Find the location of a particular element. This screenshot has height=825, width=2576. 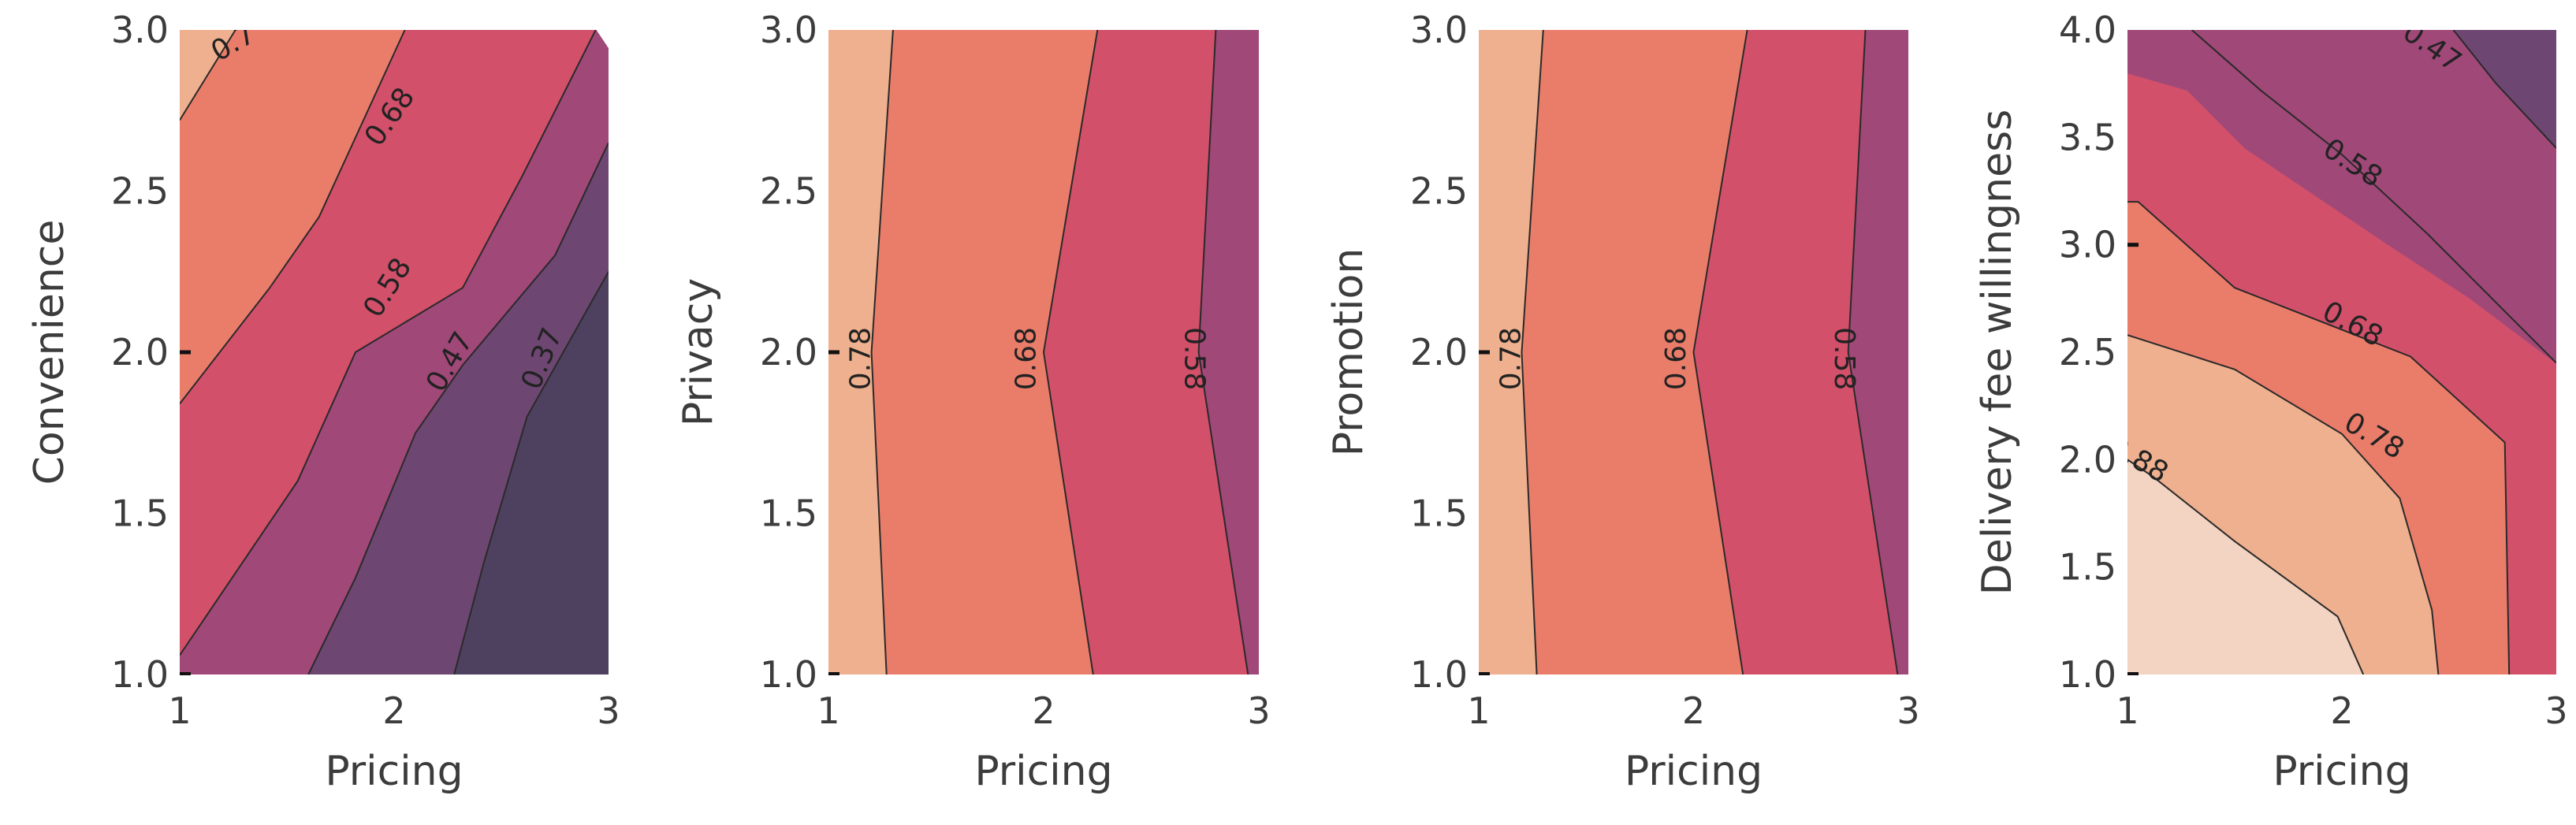

y-axis-label: Delivery fee willingness is located at coordinates (1997, 353).